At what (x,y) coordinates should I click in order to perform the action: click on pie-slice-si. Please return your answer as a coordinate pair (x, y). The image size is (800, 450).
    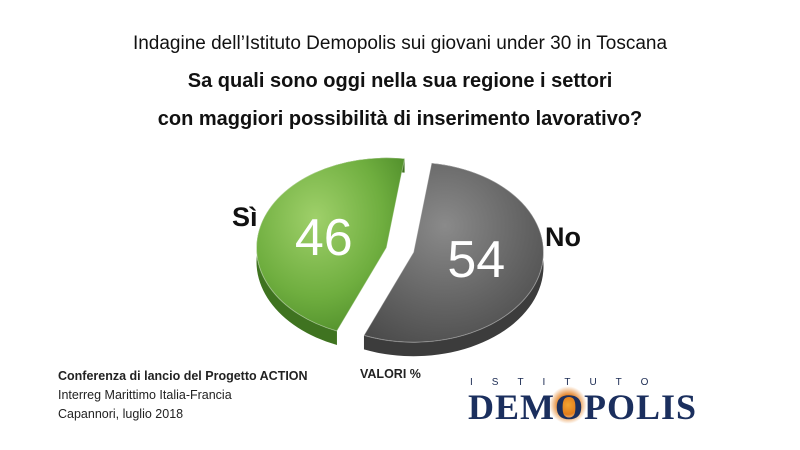
    Looking at the image, I should click on (331, 244).